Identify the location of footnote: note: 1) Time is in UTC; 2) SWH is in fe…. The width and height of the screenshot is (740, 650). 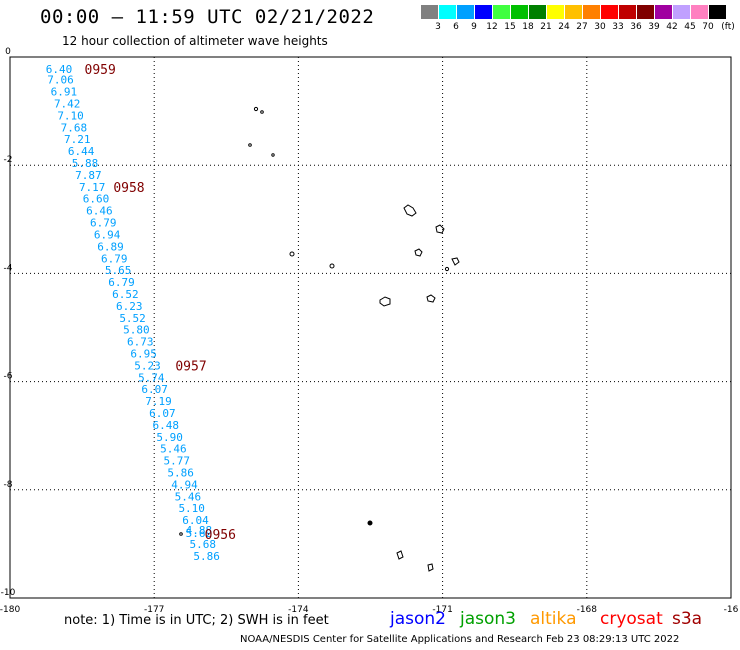
(196, 620).